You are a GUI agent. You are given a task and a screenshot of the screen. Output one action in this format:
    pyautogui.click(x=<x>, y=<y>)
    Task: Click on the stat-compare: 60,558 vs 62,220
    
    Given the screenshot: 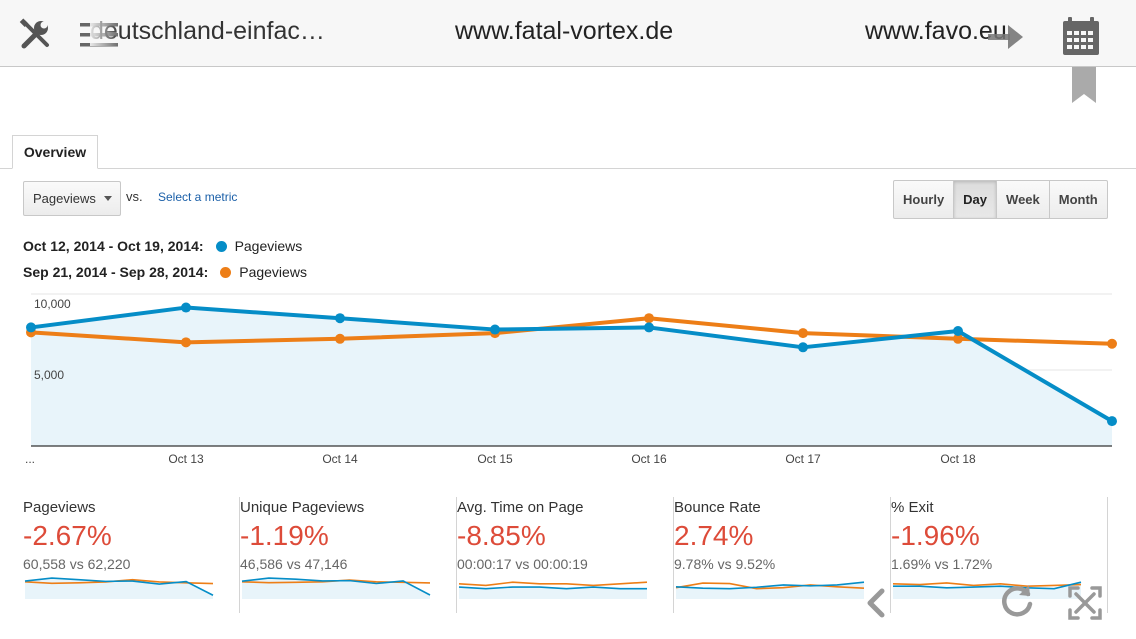 What is the action you would take?
    pyautogui.click(x=77, y=564)
    